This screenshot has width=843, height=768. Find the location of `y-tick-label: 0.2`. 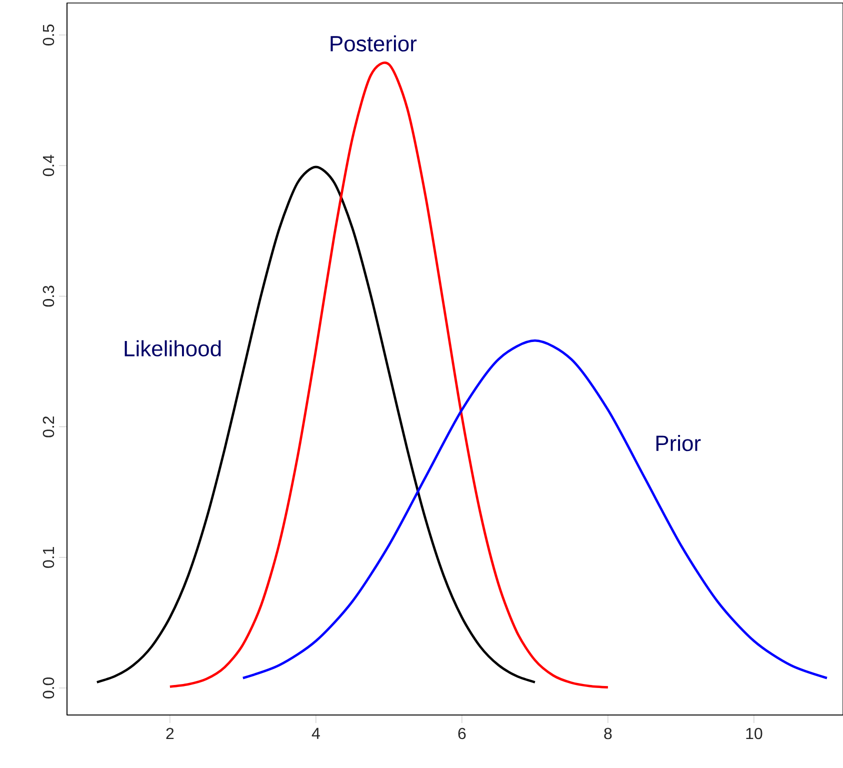

y-tick-label: 0.2 is located at coordinates (48, 427).